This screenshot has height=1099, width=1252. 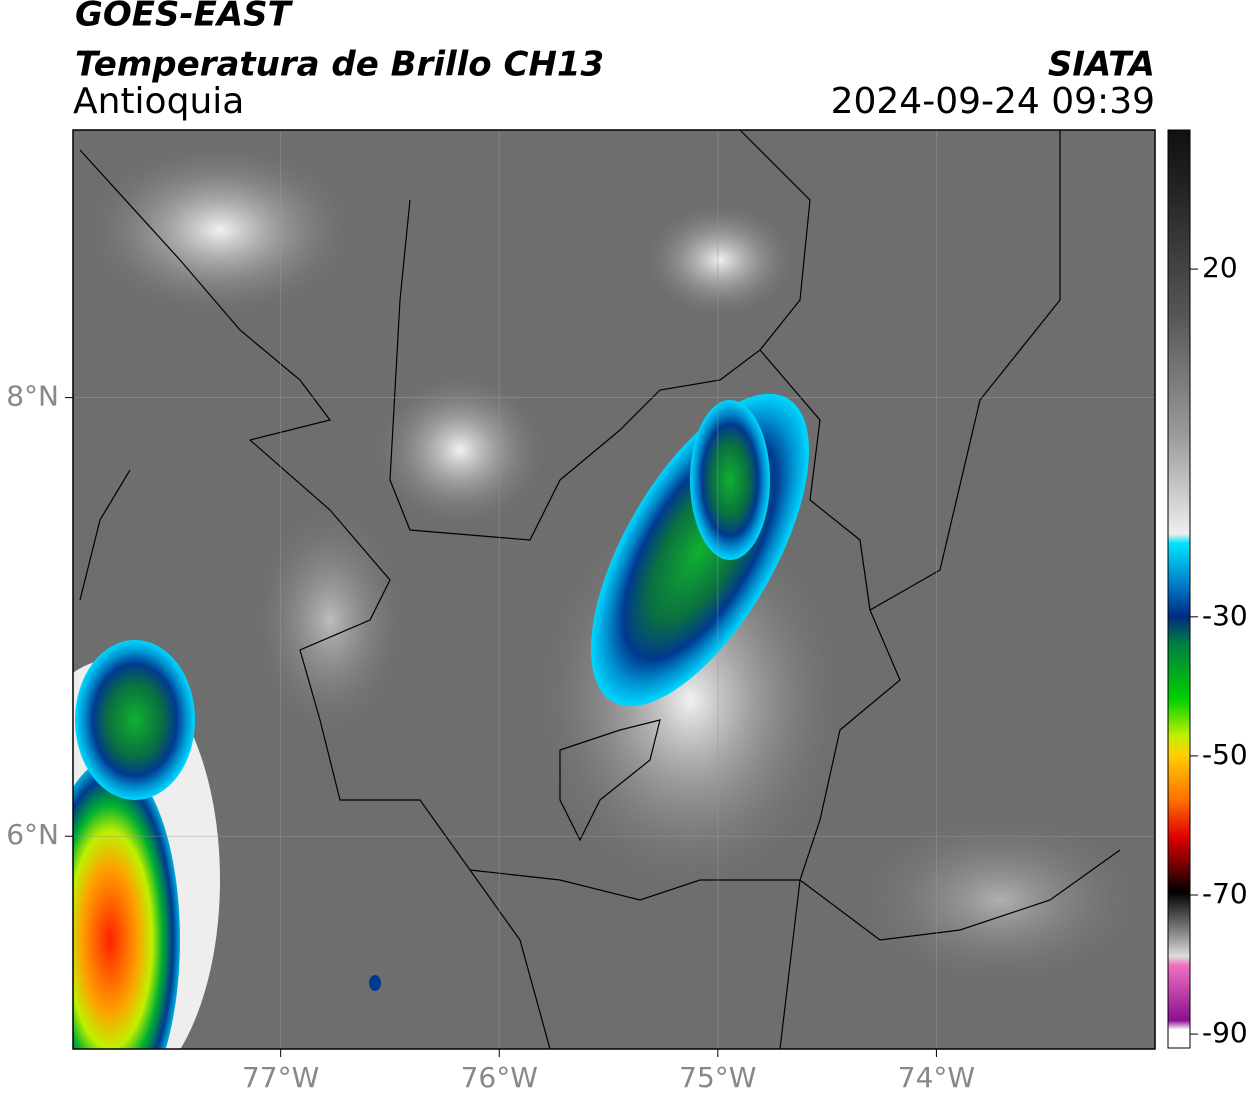 I want to click on region: Antioquia, so click(x=158, y=101).